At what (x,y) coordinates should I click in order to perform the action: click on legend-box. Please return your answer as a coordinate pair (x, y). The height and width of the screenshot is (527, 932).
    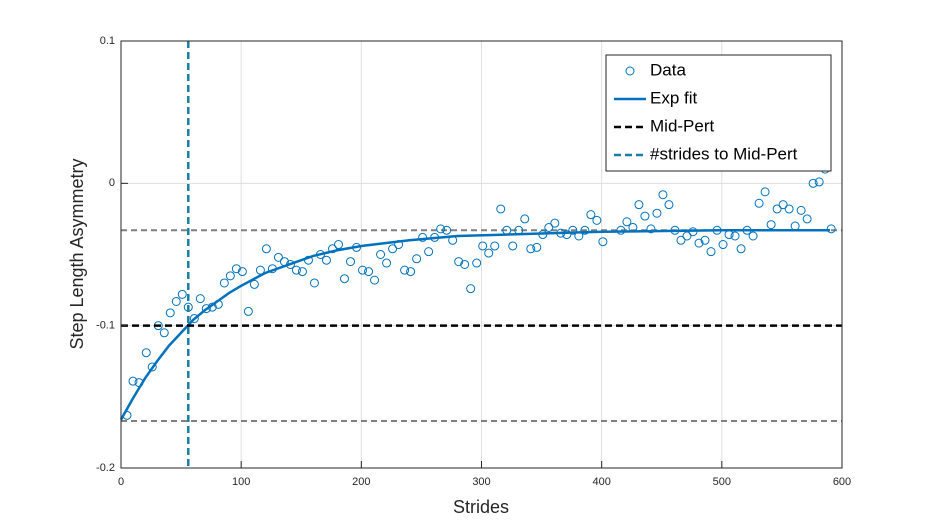
    Looking at the image, I should click on (718, 113).